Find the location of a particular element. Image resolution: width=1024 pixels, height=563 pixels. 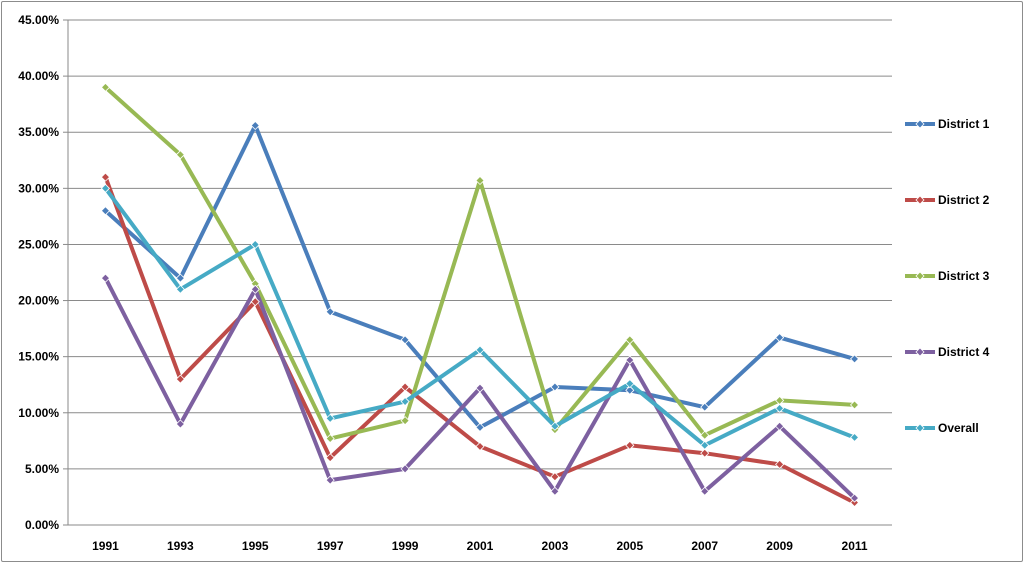

x-tick-label: 1999 is located at coordinates (405, 546).